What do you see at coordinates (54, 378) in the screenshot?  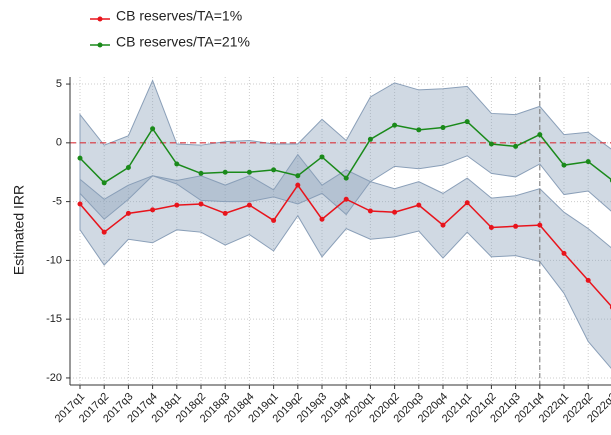 I see `y-tick-label: -20` at bounding box center [54, 378].